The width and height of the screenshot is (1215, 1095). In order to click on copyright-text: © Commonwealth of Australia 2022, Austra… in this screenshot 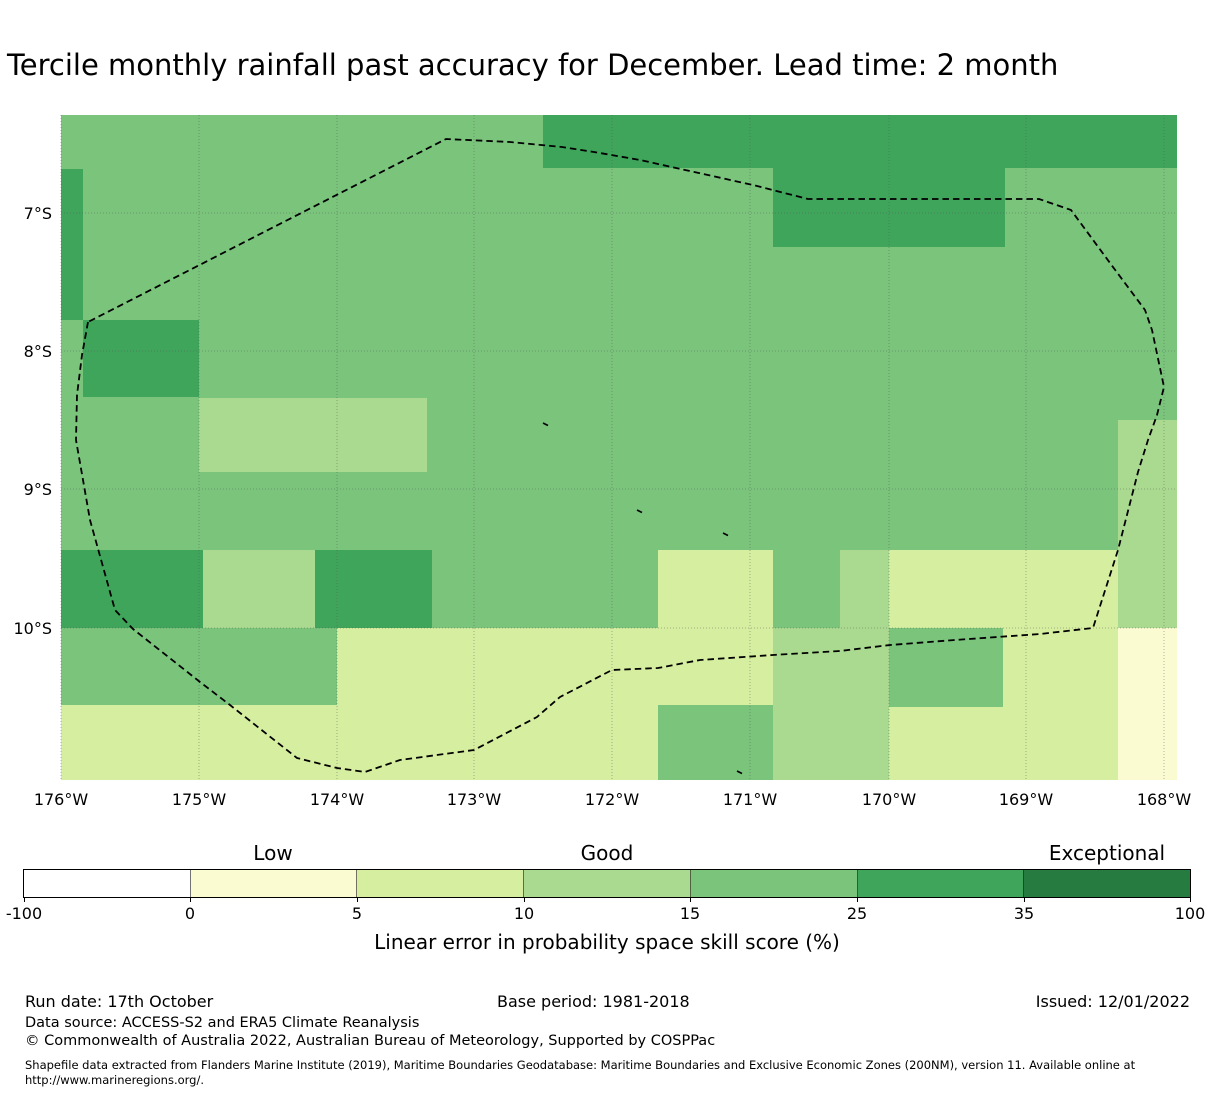, I will do `click(370, 1041)`.